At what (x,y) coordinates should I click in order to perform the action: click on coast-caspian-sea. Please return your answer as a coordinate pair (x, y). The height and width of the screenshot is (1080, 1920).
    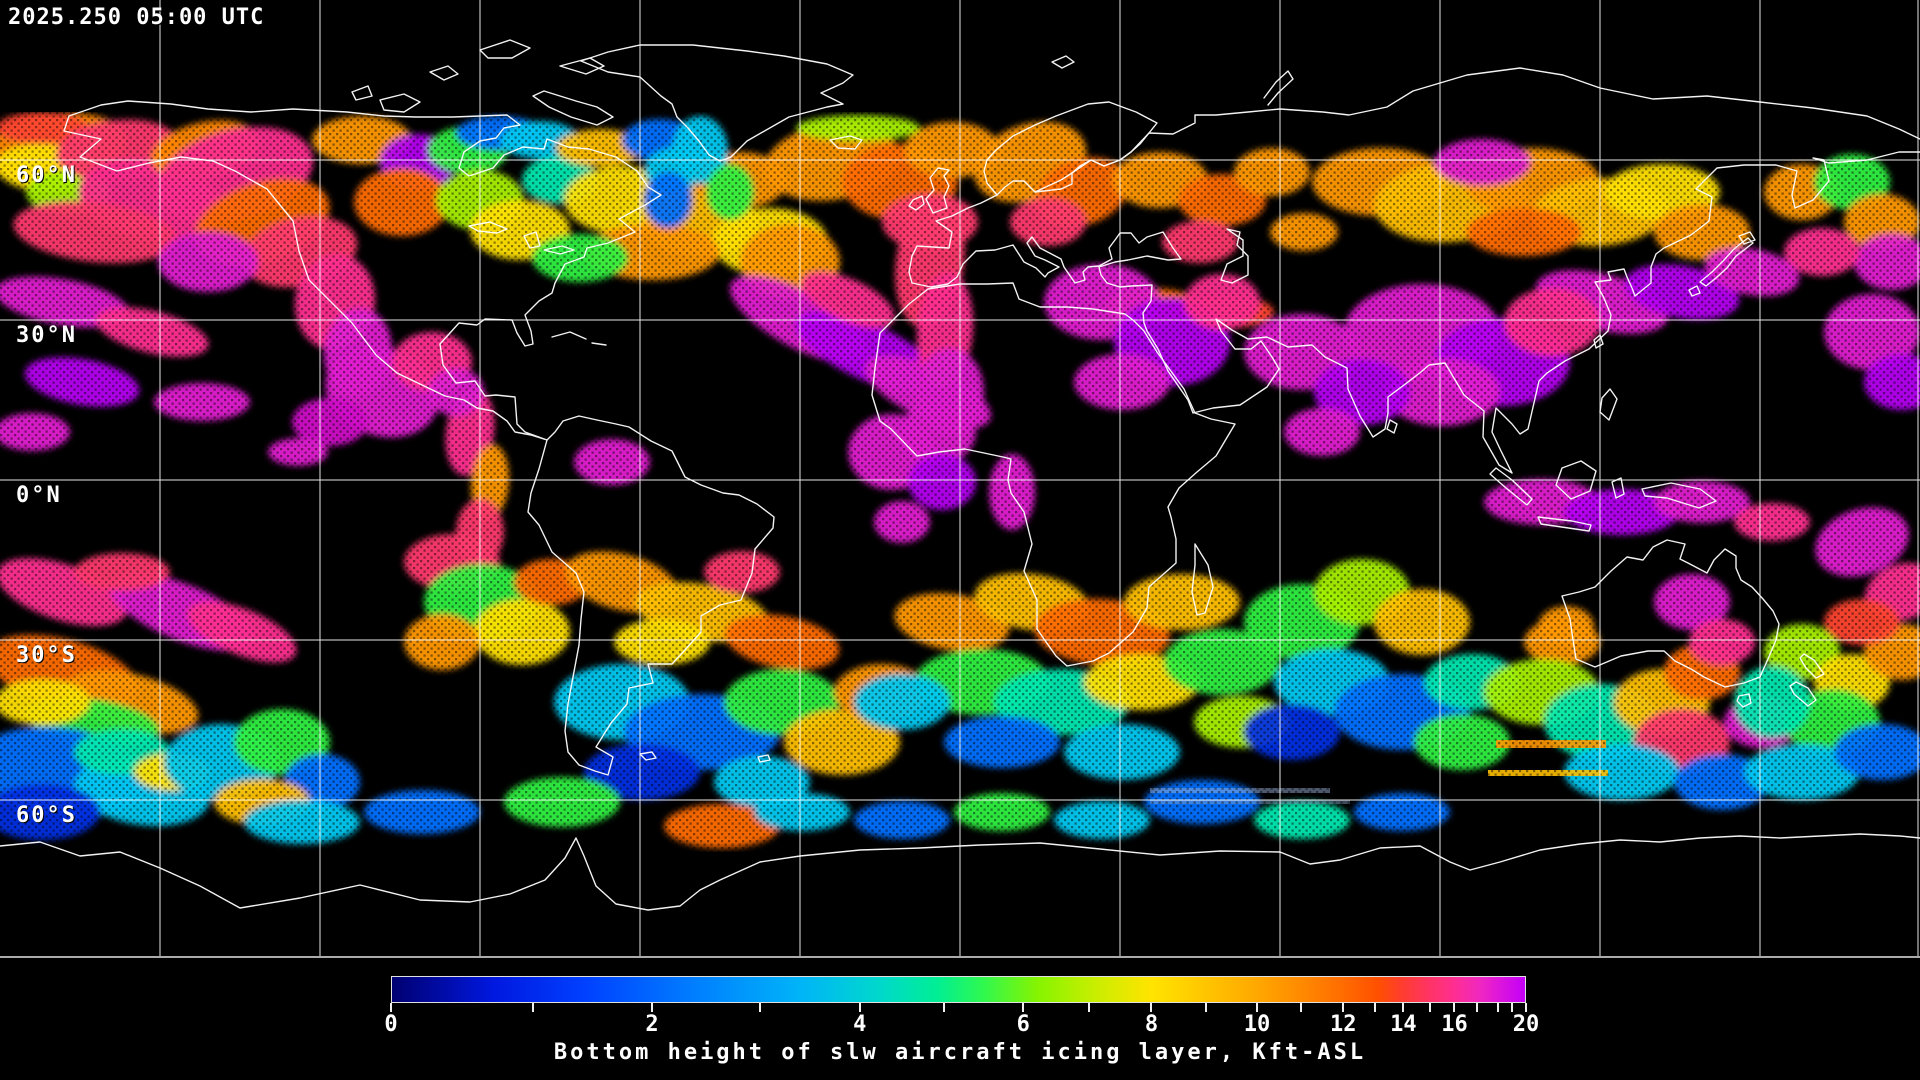
    Looking at the image, I should click on (1234, 256).